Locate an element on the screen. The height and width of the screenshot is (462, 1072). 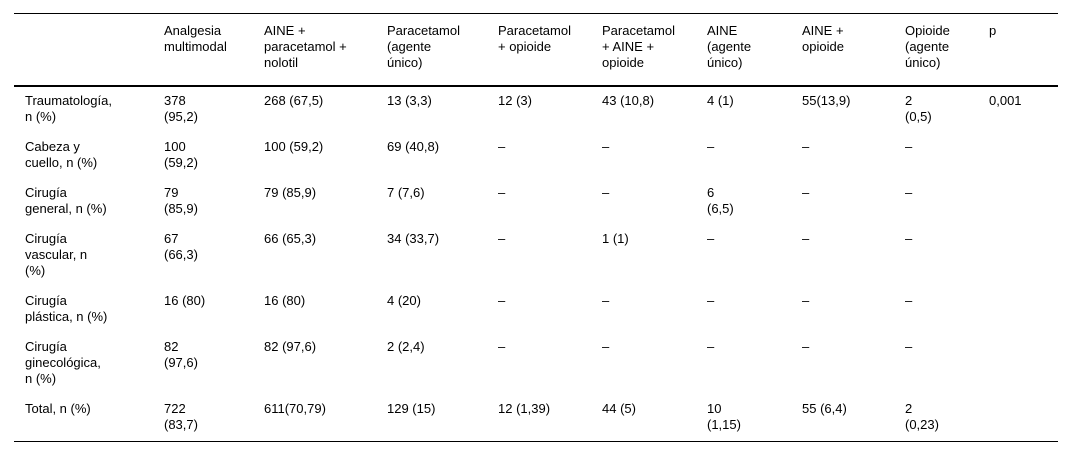
table-cell: 6 (6,5) is located at coordinates (720, 200).